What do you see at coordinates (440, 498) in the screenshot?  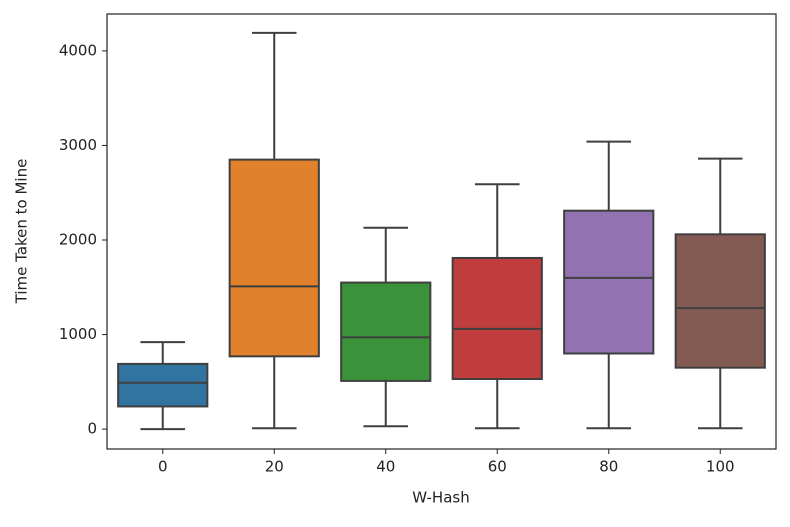 I see `x-axis-label: W-Hash` at bounding box center [440, 498].